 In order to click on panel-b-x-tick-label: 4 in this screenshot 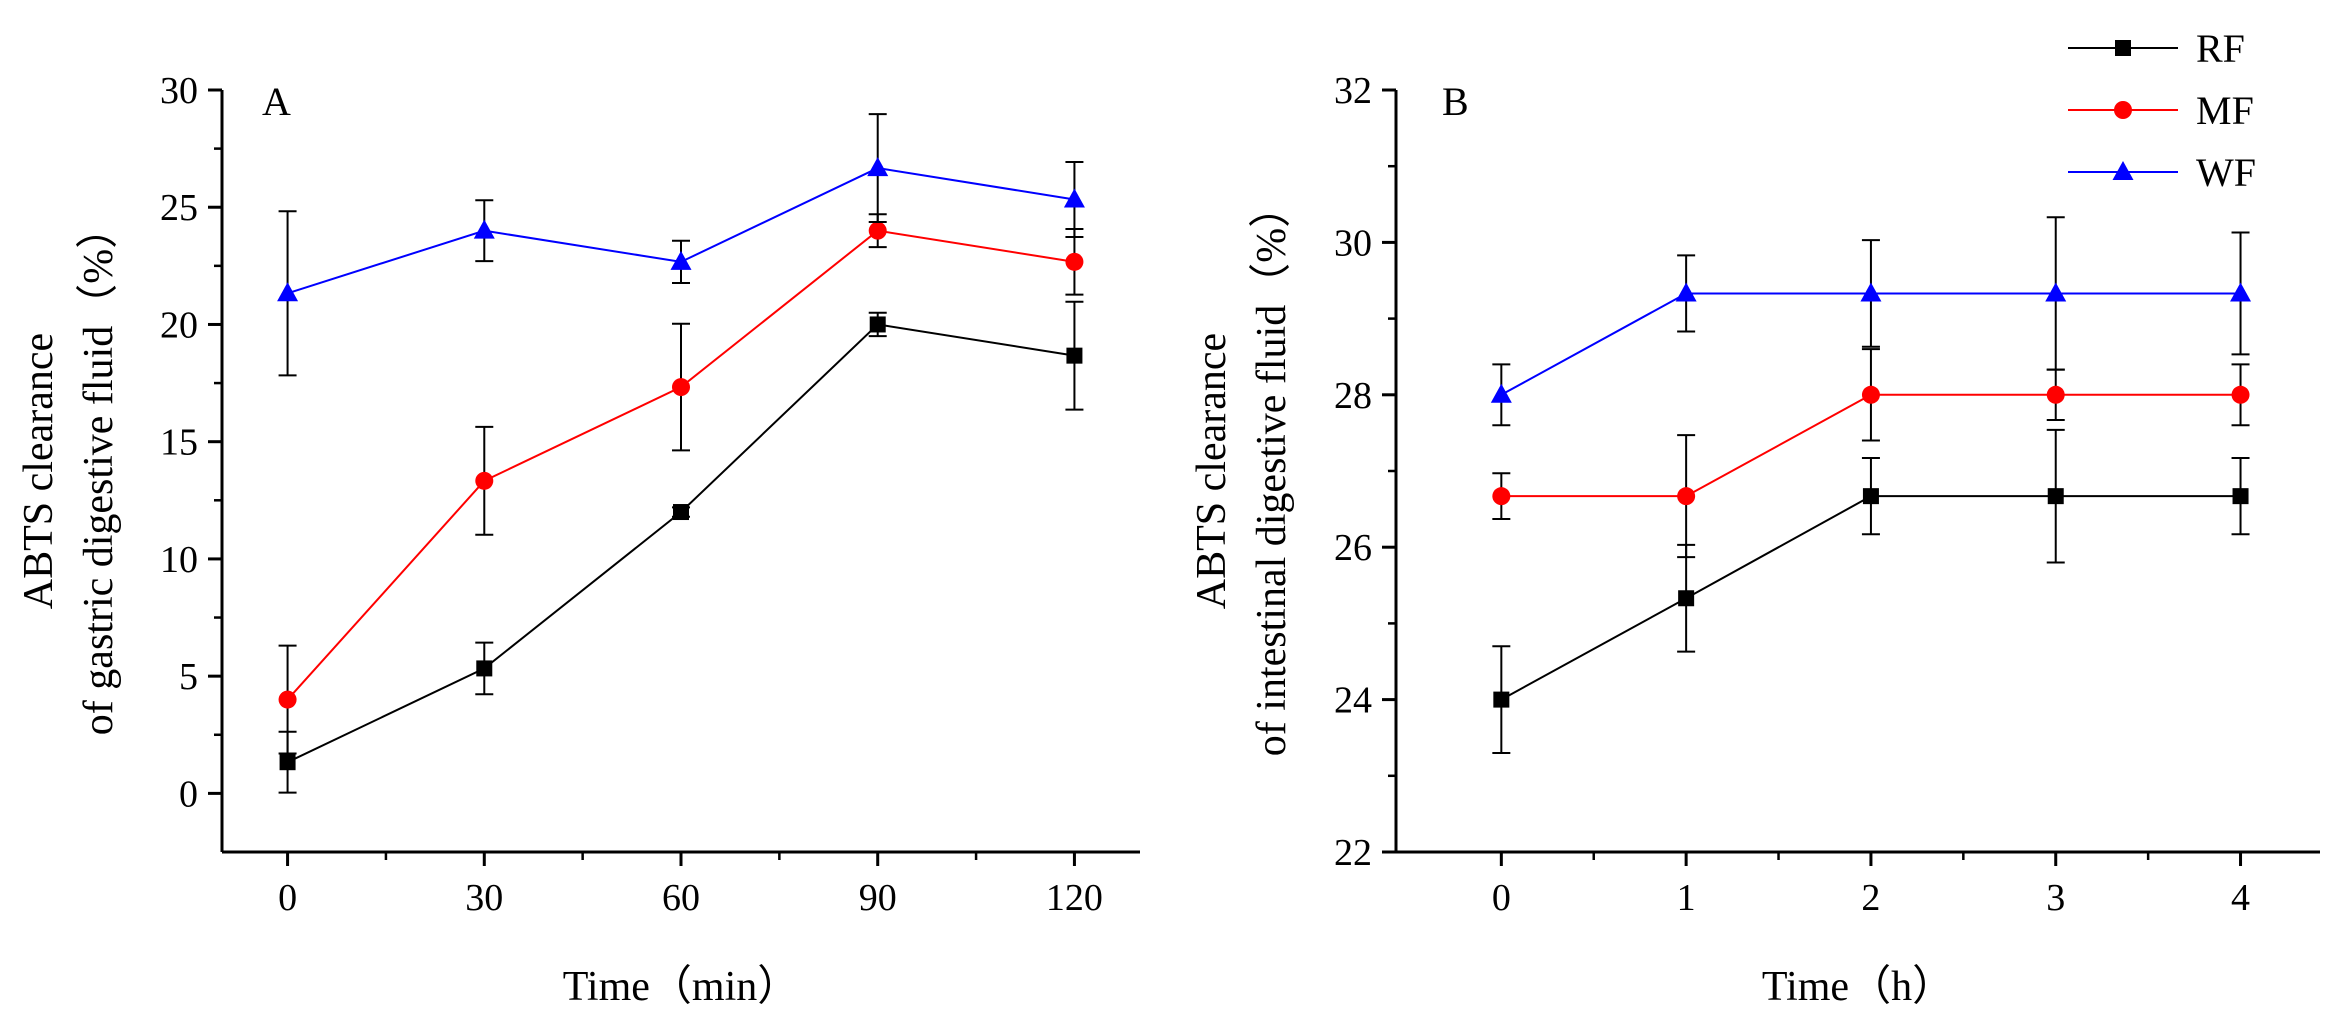, I will do `click(2240, 898)`.